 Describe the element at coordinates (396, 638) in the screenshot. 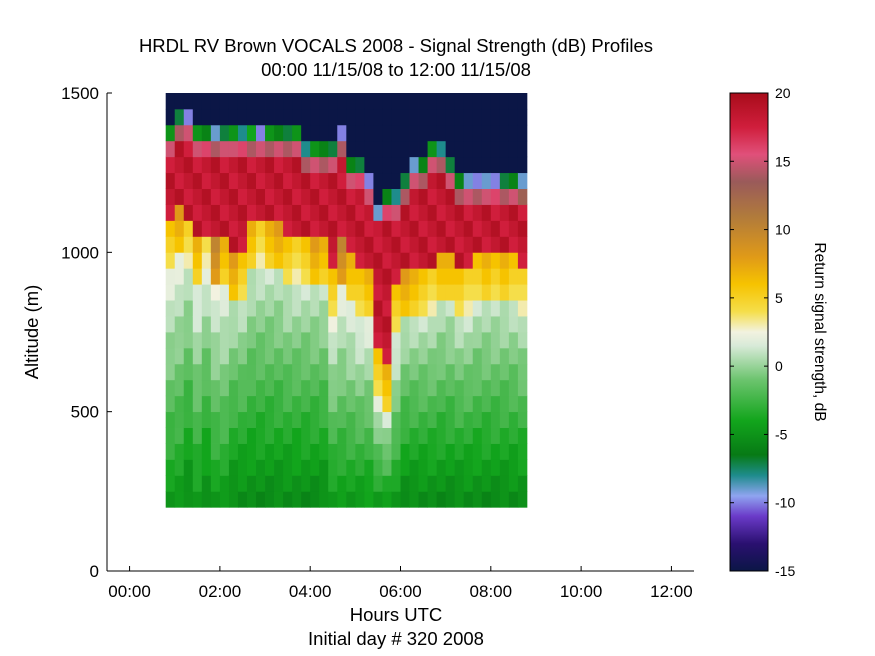

I see `x-axis-sublabel: Initial day # 320 2008` at that location.